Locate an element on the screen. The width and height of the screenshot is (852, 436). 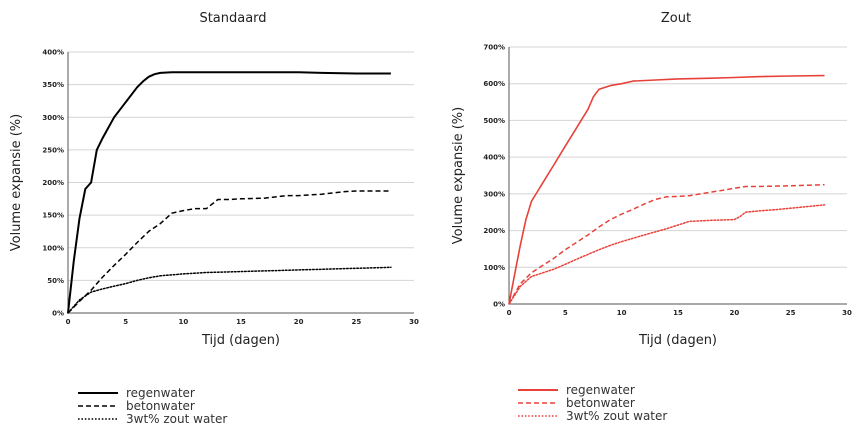
y-tick-label: 600% is located at coordinates (494, 84).